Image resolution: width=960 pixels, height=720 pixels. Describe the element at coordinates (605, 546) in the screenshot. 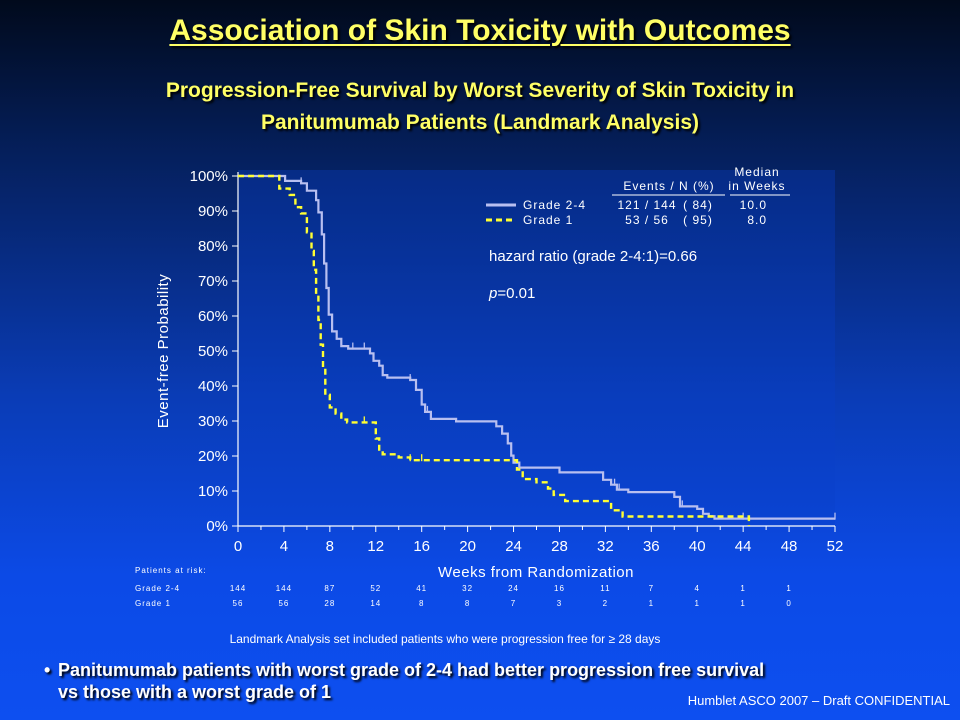

I see `x-tick-label: 32` at that location.